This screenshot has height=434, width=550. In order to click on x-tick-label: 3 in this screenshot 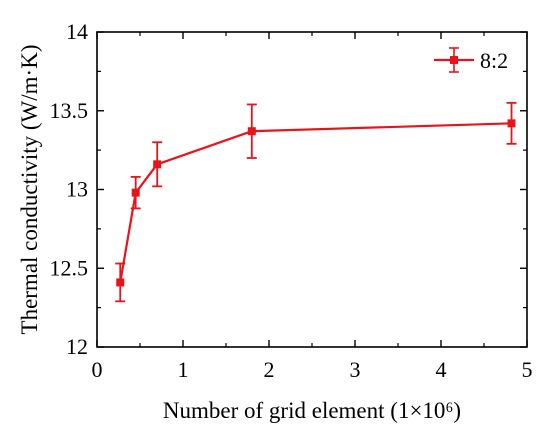, I will do `click(355, 369)`.